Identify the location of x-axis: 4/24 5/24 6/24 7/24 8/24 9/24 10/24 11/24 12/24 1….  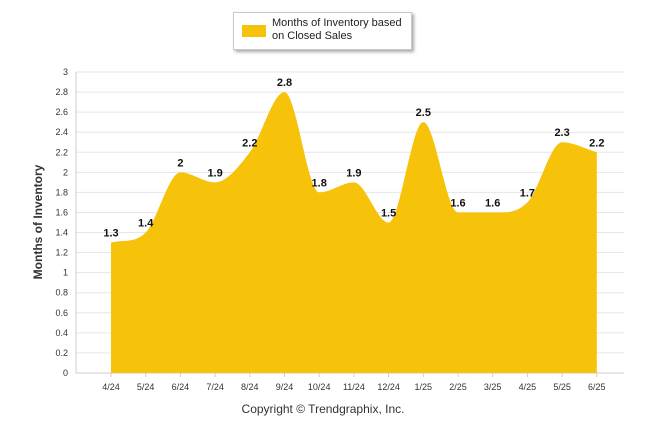
(354, 382).